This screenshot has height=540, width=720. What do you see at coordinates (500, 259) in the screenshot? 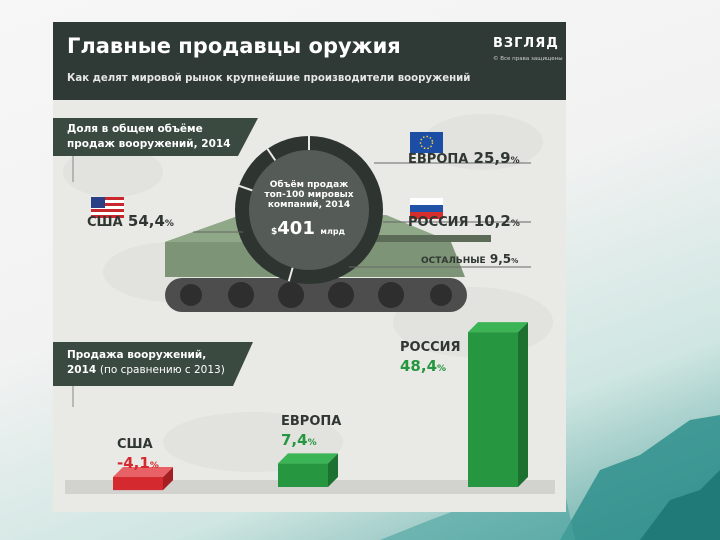
I see `share-others-value: 9,5` at bounding box center [500, 259].